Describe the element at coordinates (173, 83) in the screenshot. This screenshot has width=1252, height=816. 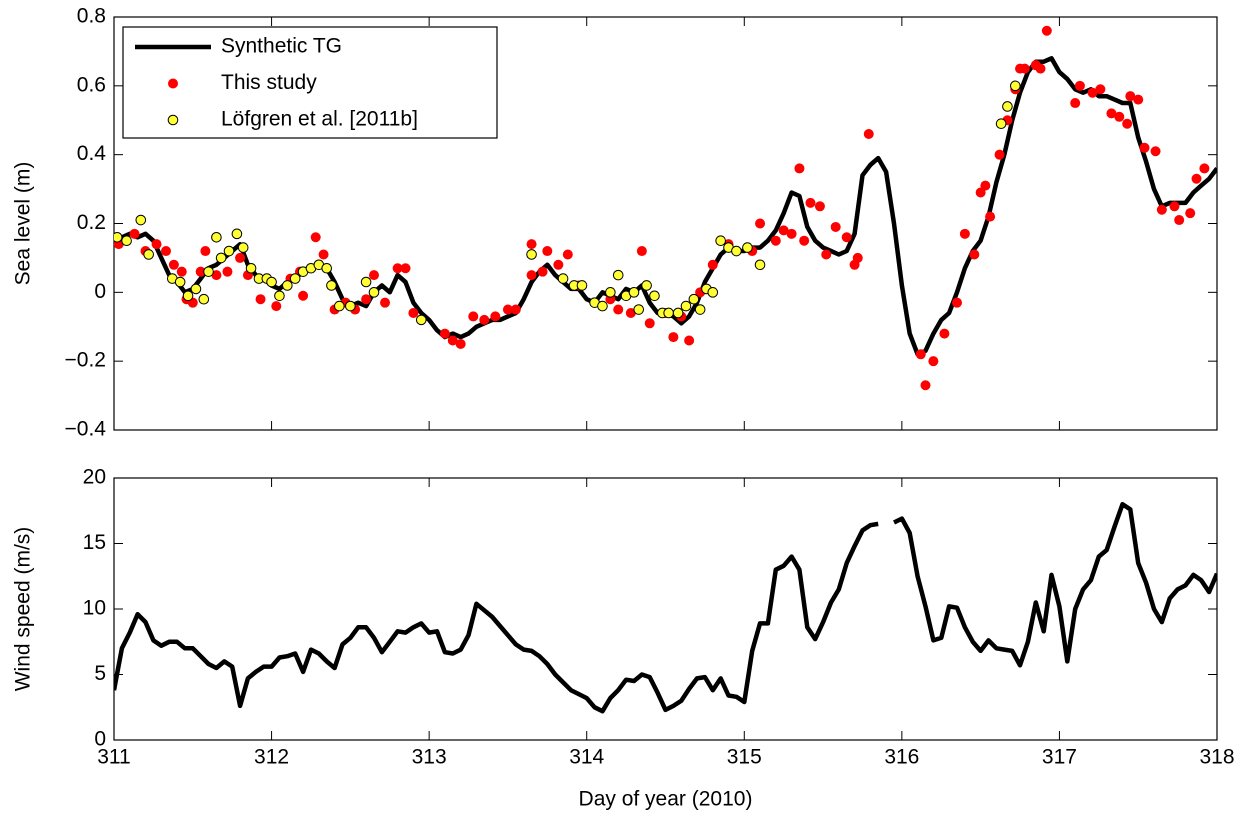
I see `legend-swatch` at that location.